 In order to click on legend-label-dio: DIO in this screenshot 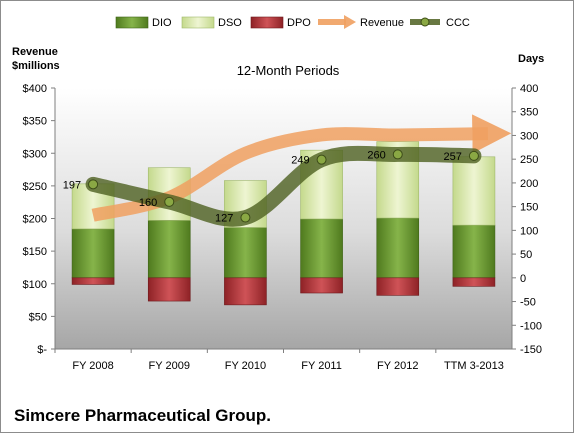, I will do `click(162, 23)`.